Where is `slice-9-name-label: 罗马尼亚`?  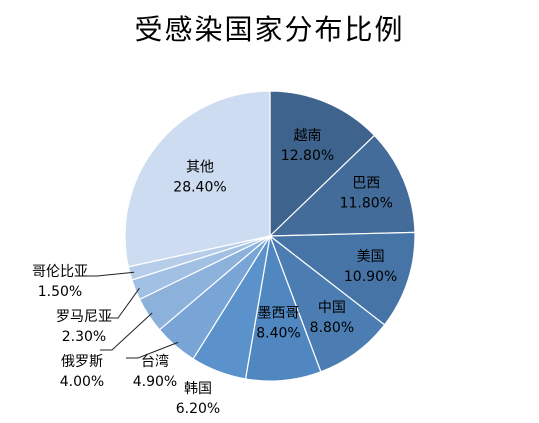
slice-9-name-label: 罗马尼亚 is located at coordinates (84, 317).